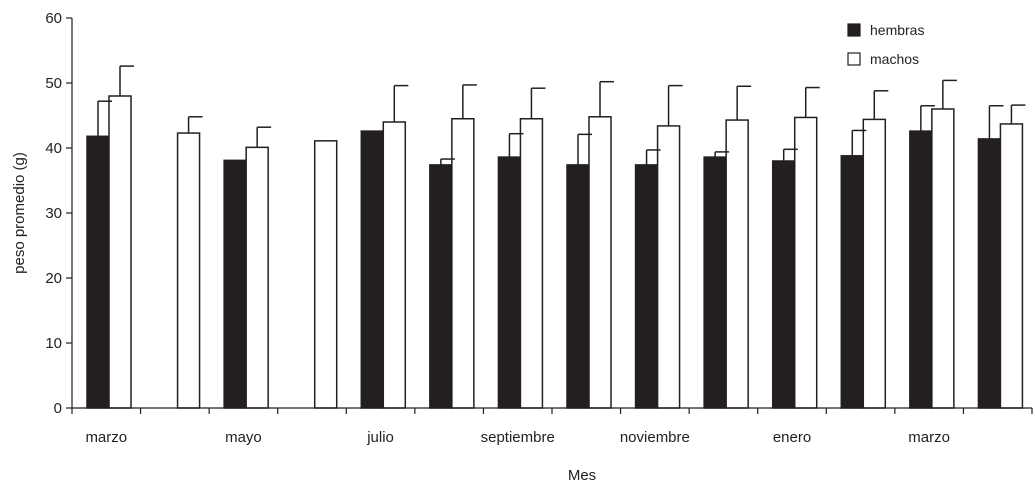 This screenshot has width=1035, height=488. Describe the element at coordinates (854, 59) in the screenshot. I see `legend-swatch-machos` at that location.